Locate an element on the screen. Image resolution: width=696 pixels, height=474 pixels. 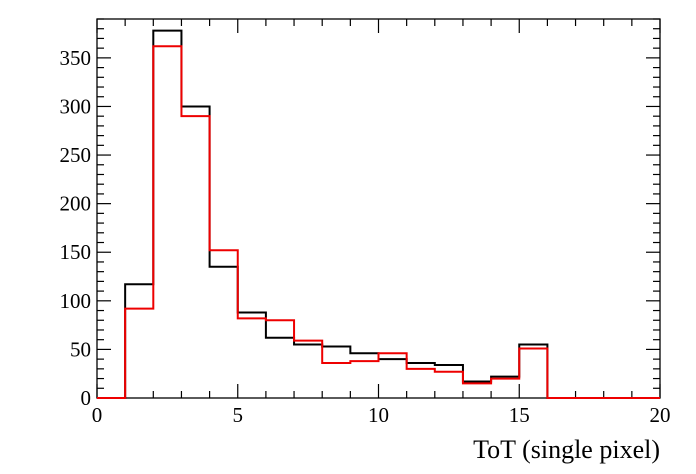
x-tick-label: 20 is located at coordinates (660, 415).